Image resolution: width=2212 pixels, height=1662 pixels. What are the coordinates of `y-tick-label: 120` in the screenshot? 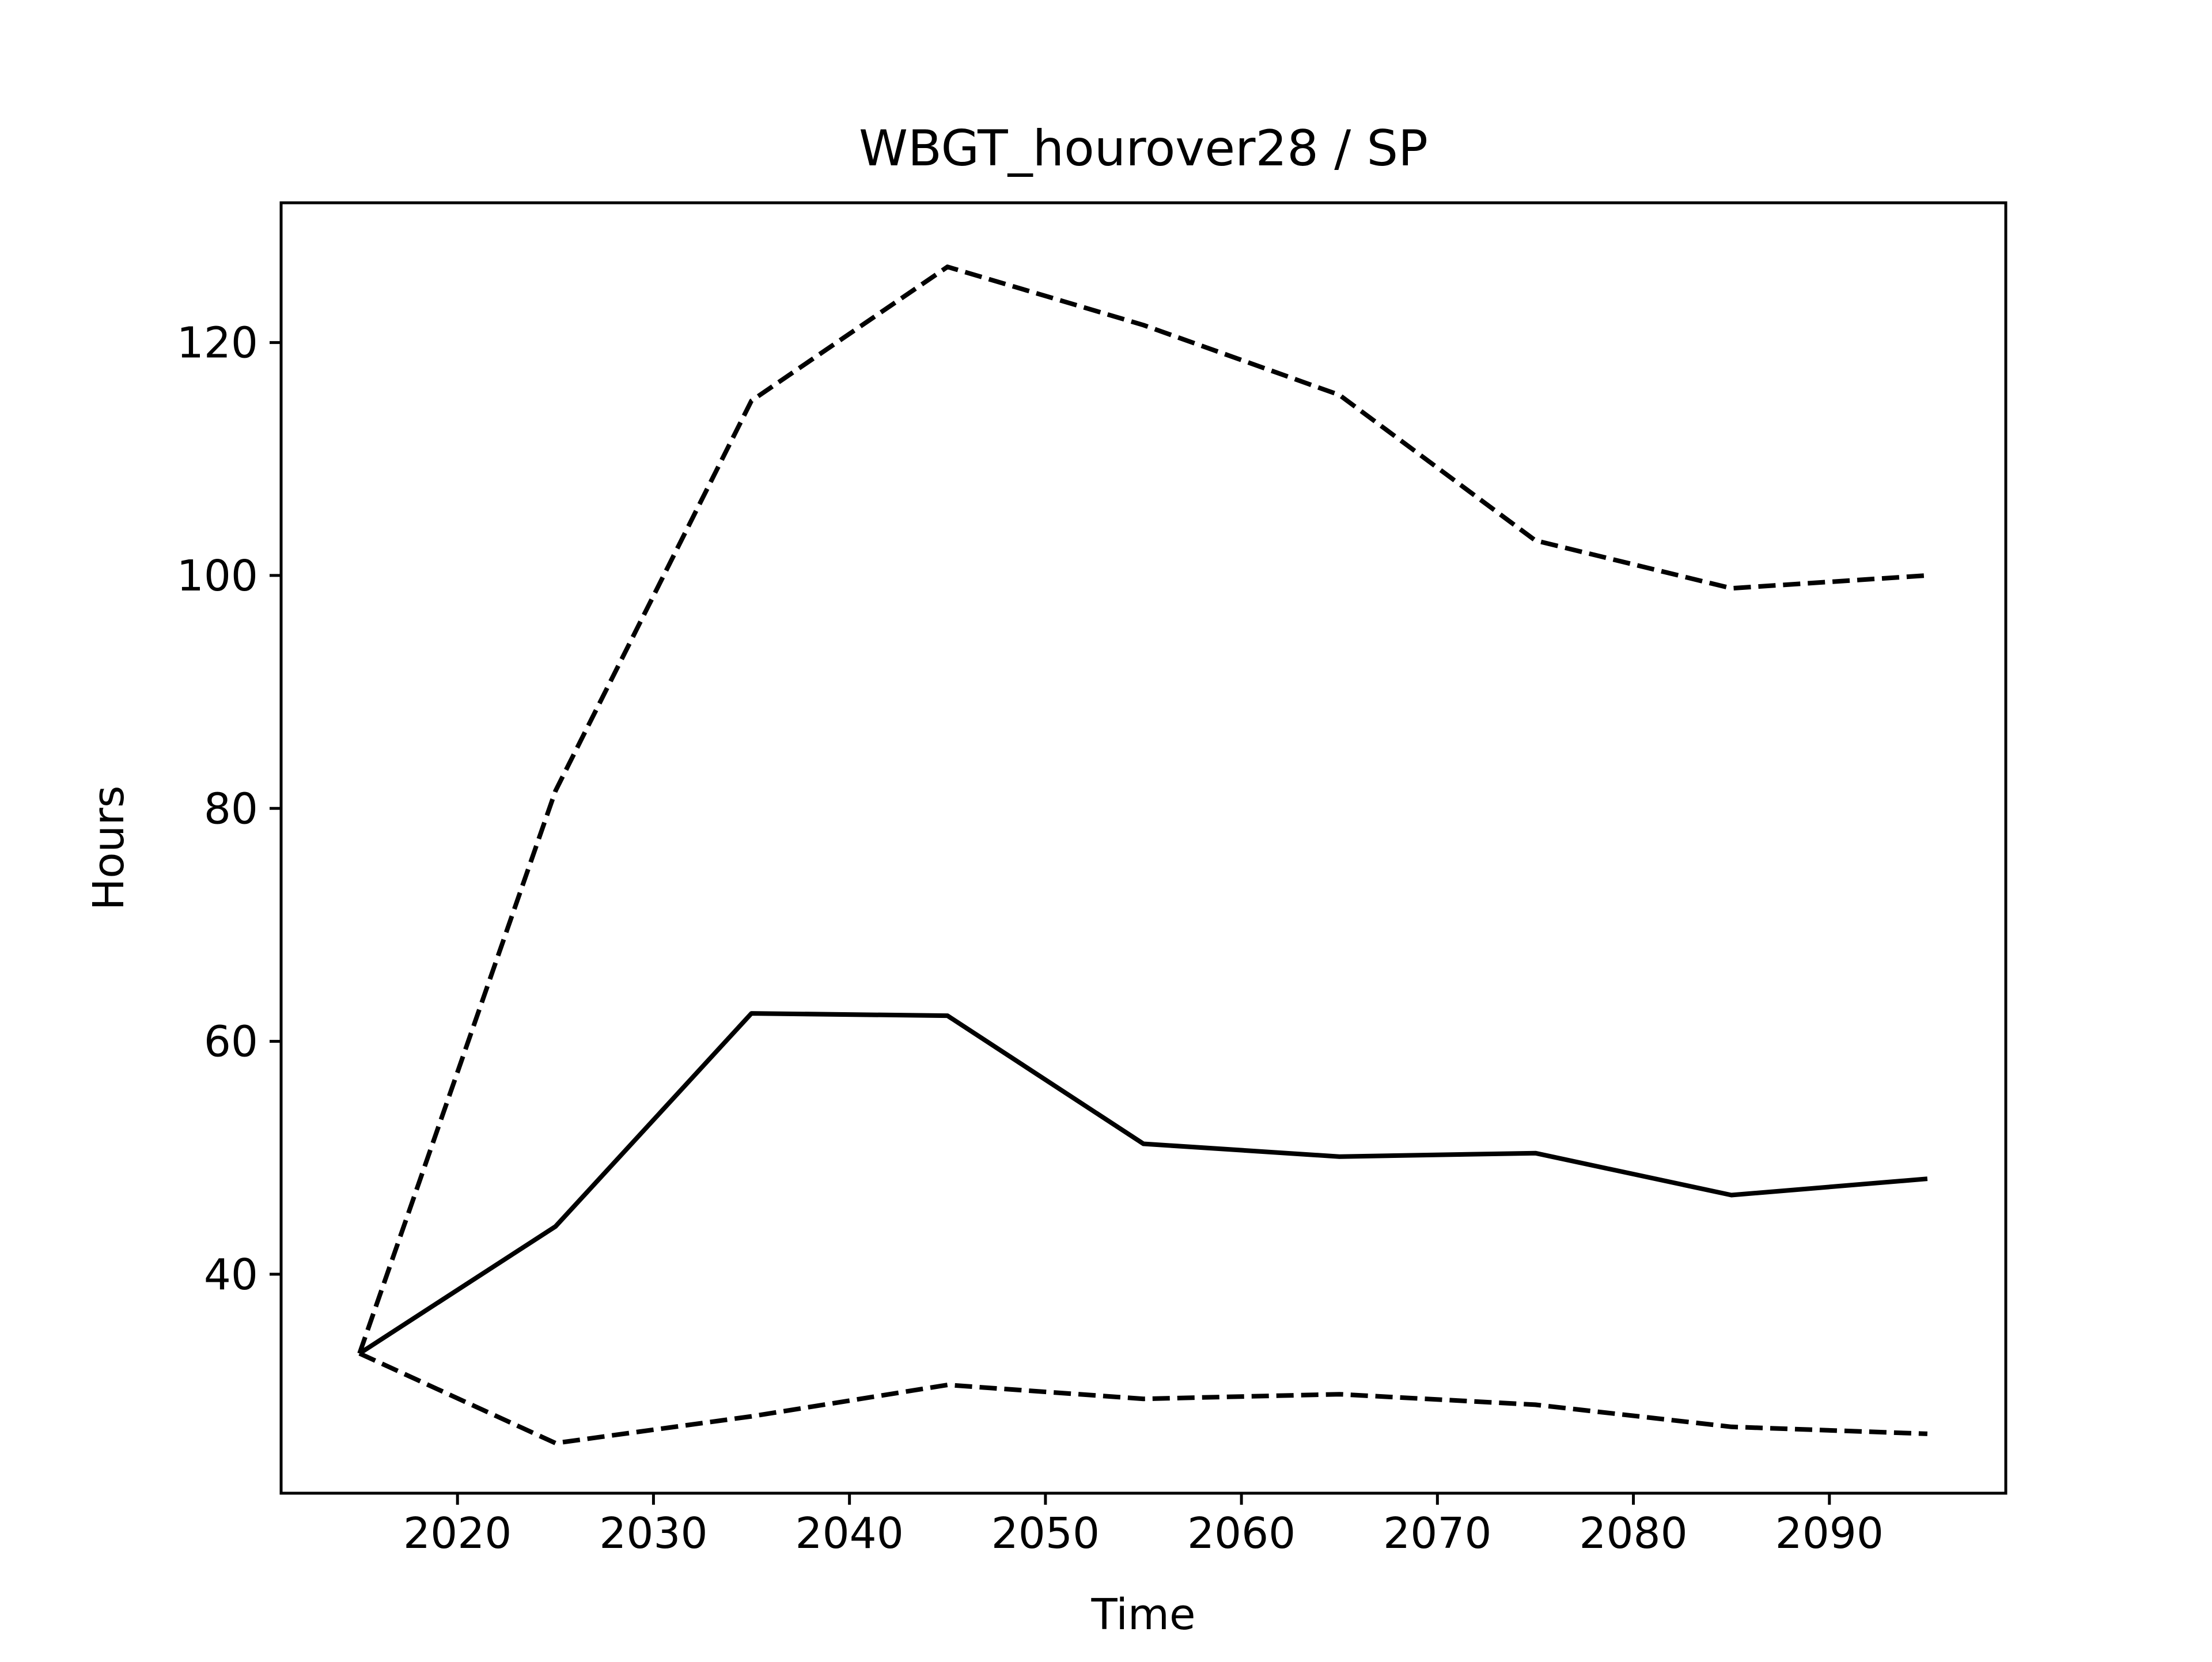 It's located at (217, 343).